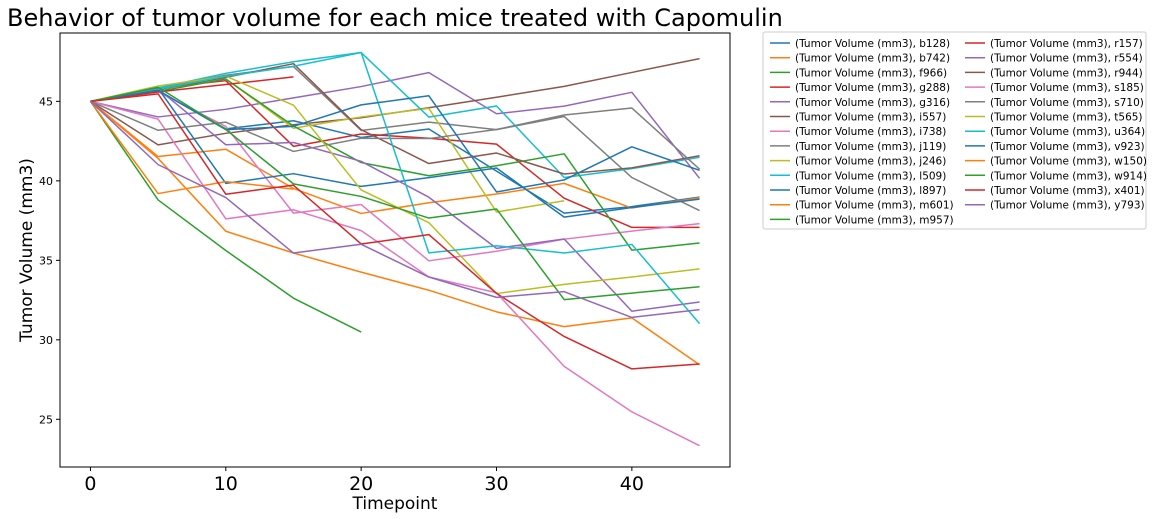 Image resolution: width=1152 pixels, height=519 pixels. What do you see at coordinates (395, 504) in the screenshot?
I see `x-axis-label: Timepoint` at bounding box center [395, 504].